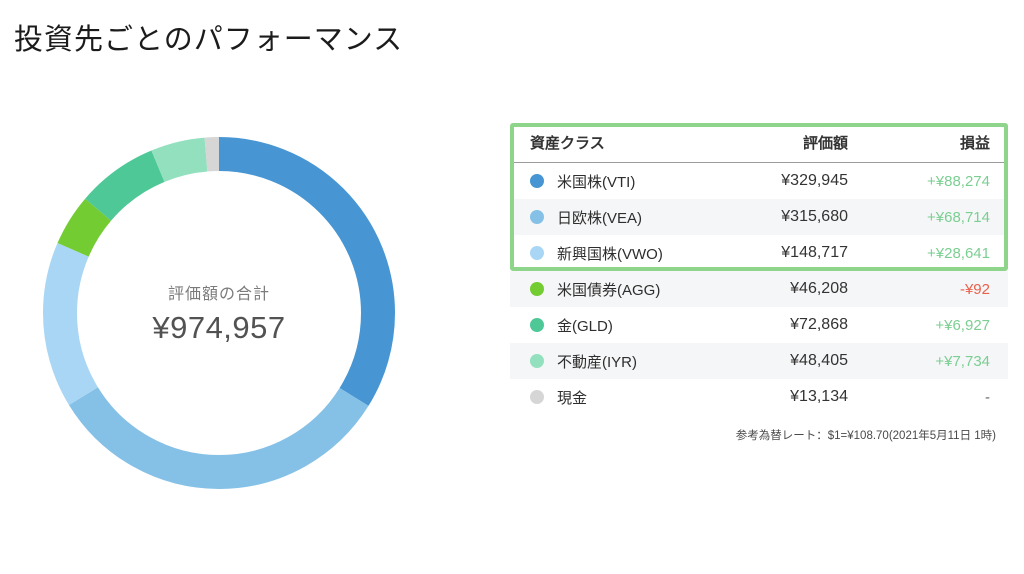 The image size is (1024, 574). Describe the element at coordinates (819, 360) in the screenshot. I see `asset-valuation: ¥48,405` at that location.